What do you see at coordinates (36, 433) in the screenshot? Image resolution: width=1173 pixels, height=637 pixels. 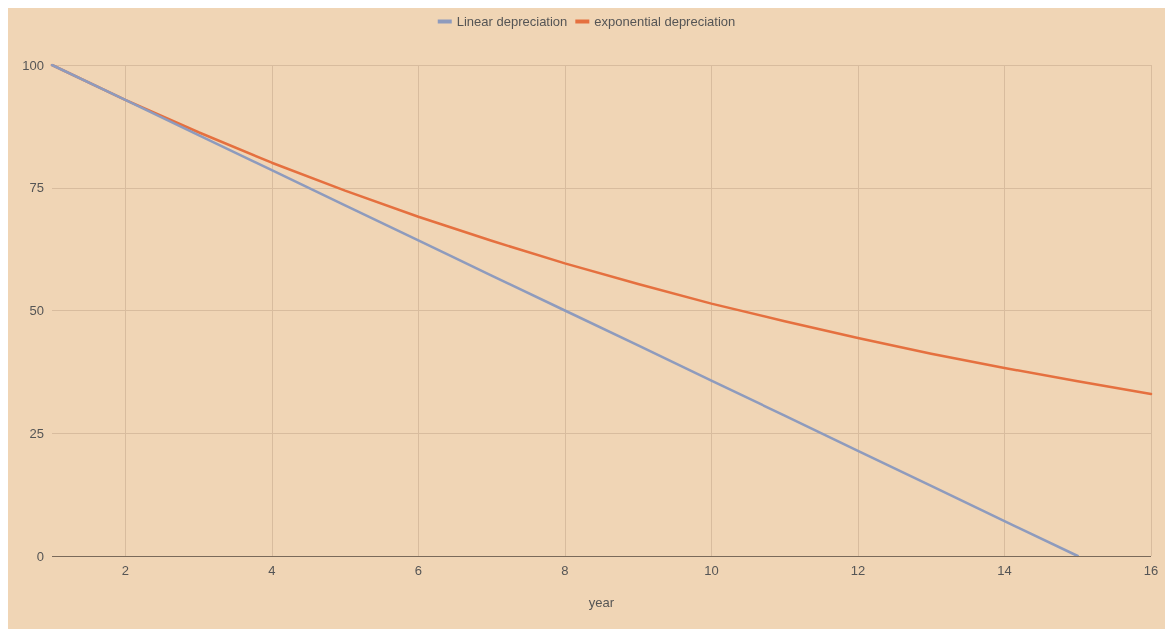 I see `y-tick-label: 25` at bounding box center [36, 433].